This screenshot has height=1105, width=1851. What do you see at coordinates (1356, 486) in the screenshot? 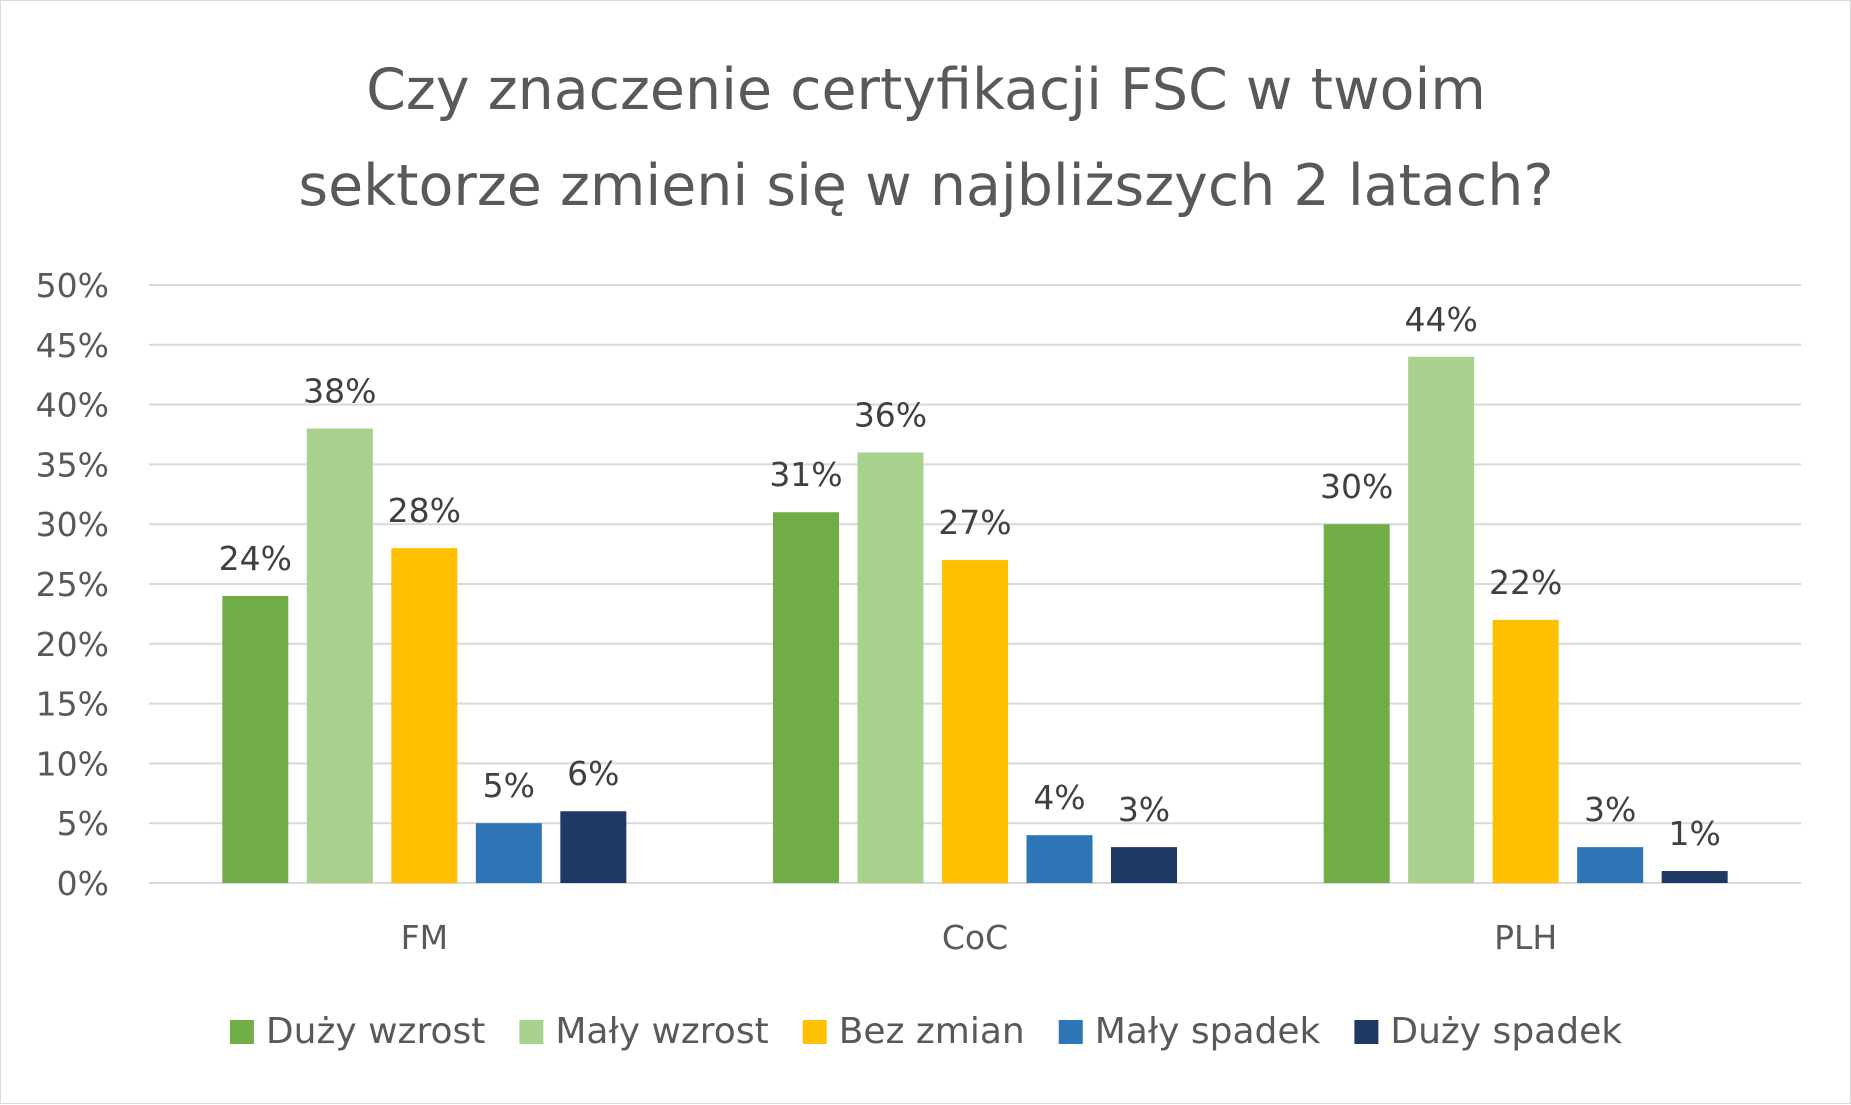
I see `data-label: 30%` at bounding box center [1356, 486].